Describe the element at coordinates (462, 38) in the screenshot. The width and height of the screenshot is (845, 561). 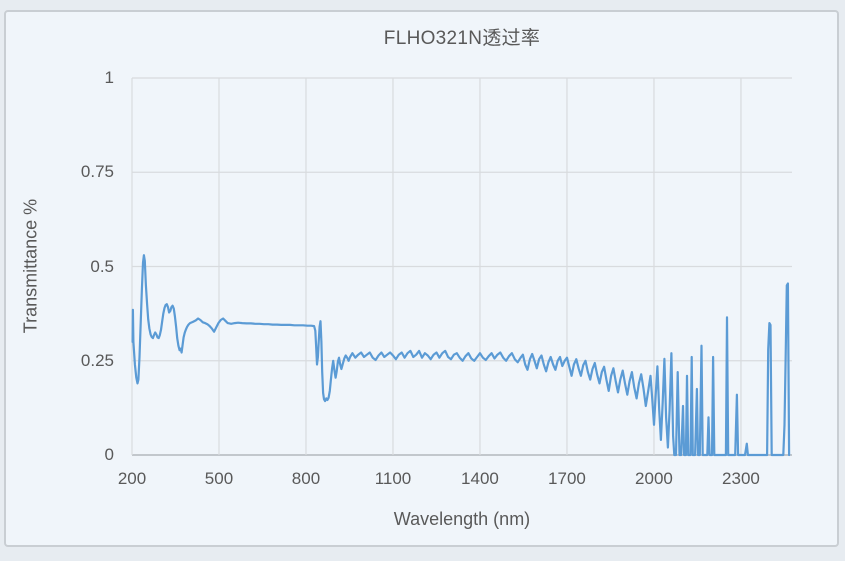
I see `chart-title: FLHO321N透过率` at that location.